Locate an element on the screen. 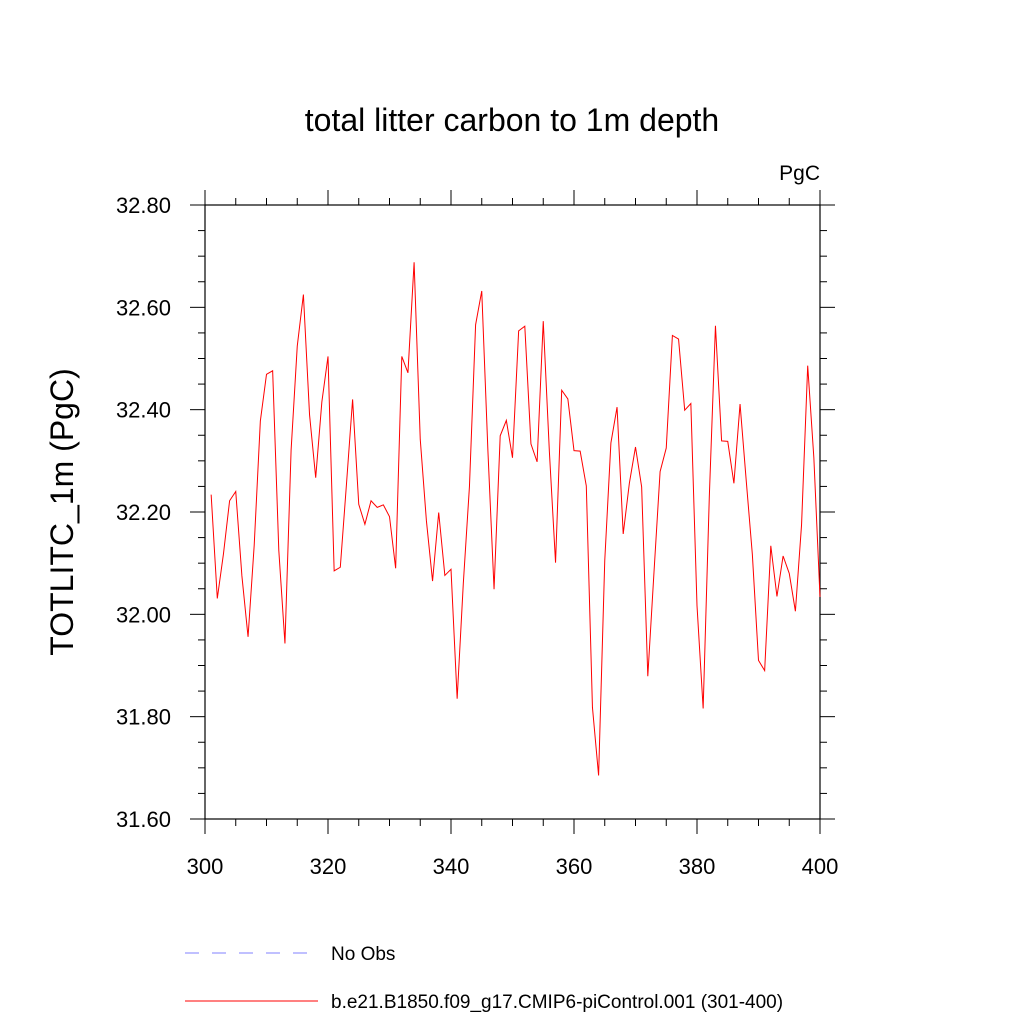 Image resolution: width=1024 pixels, height=1024 pixels. y-tick-label: 32.80 is located at coordinates (143, 205).